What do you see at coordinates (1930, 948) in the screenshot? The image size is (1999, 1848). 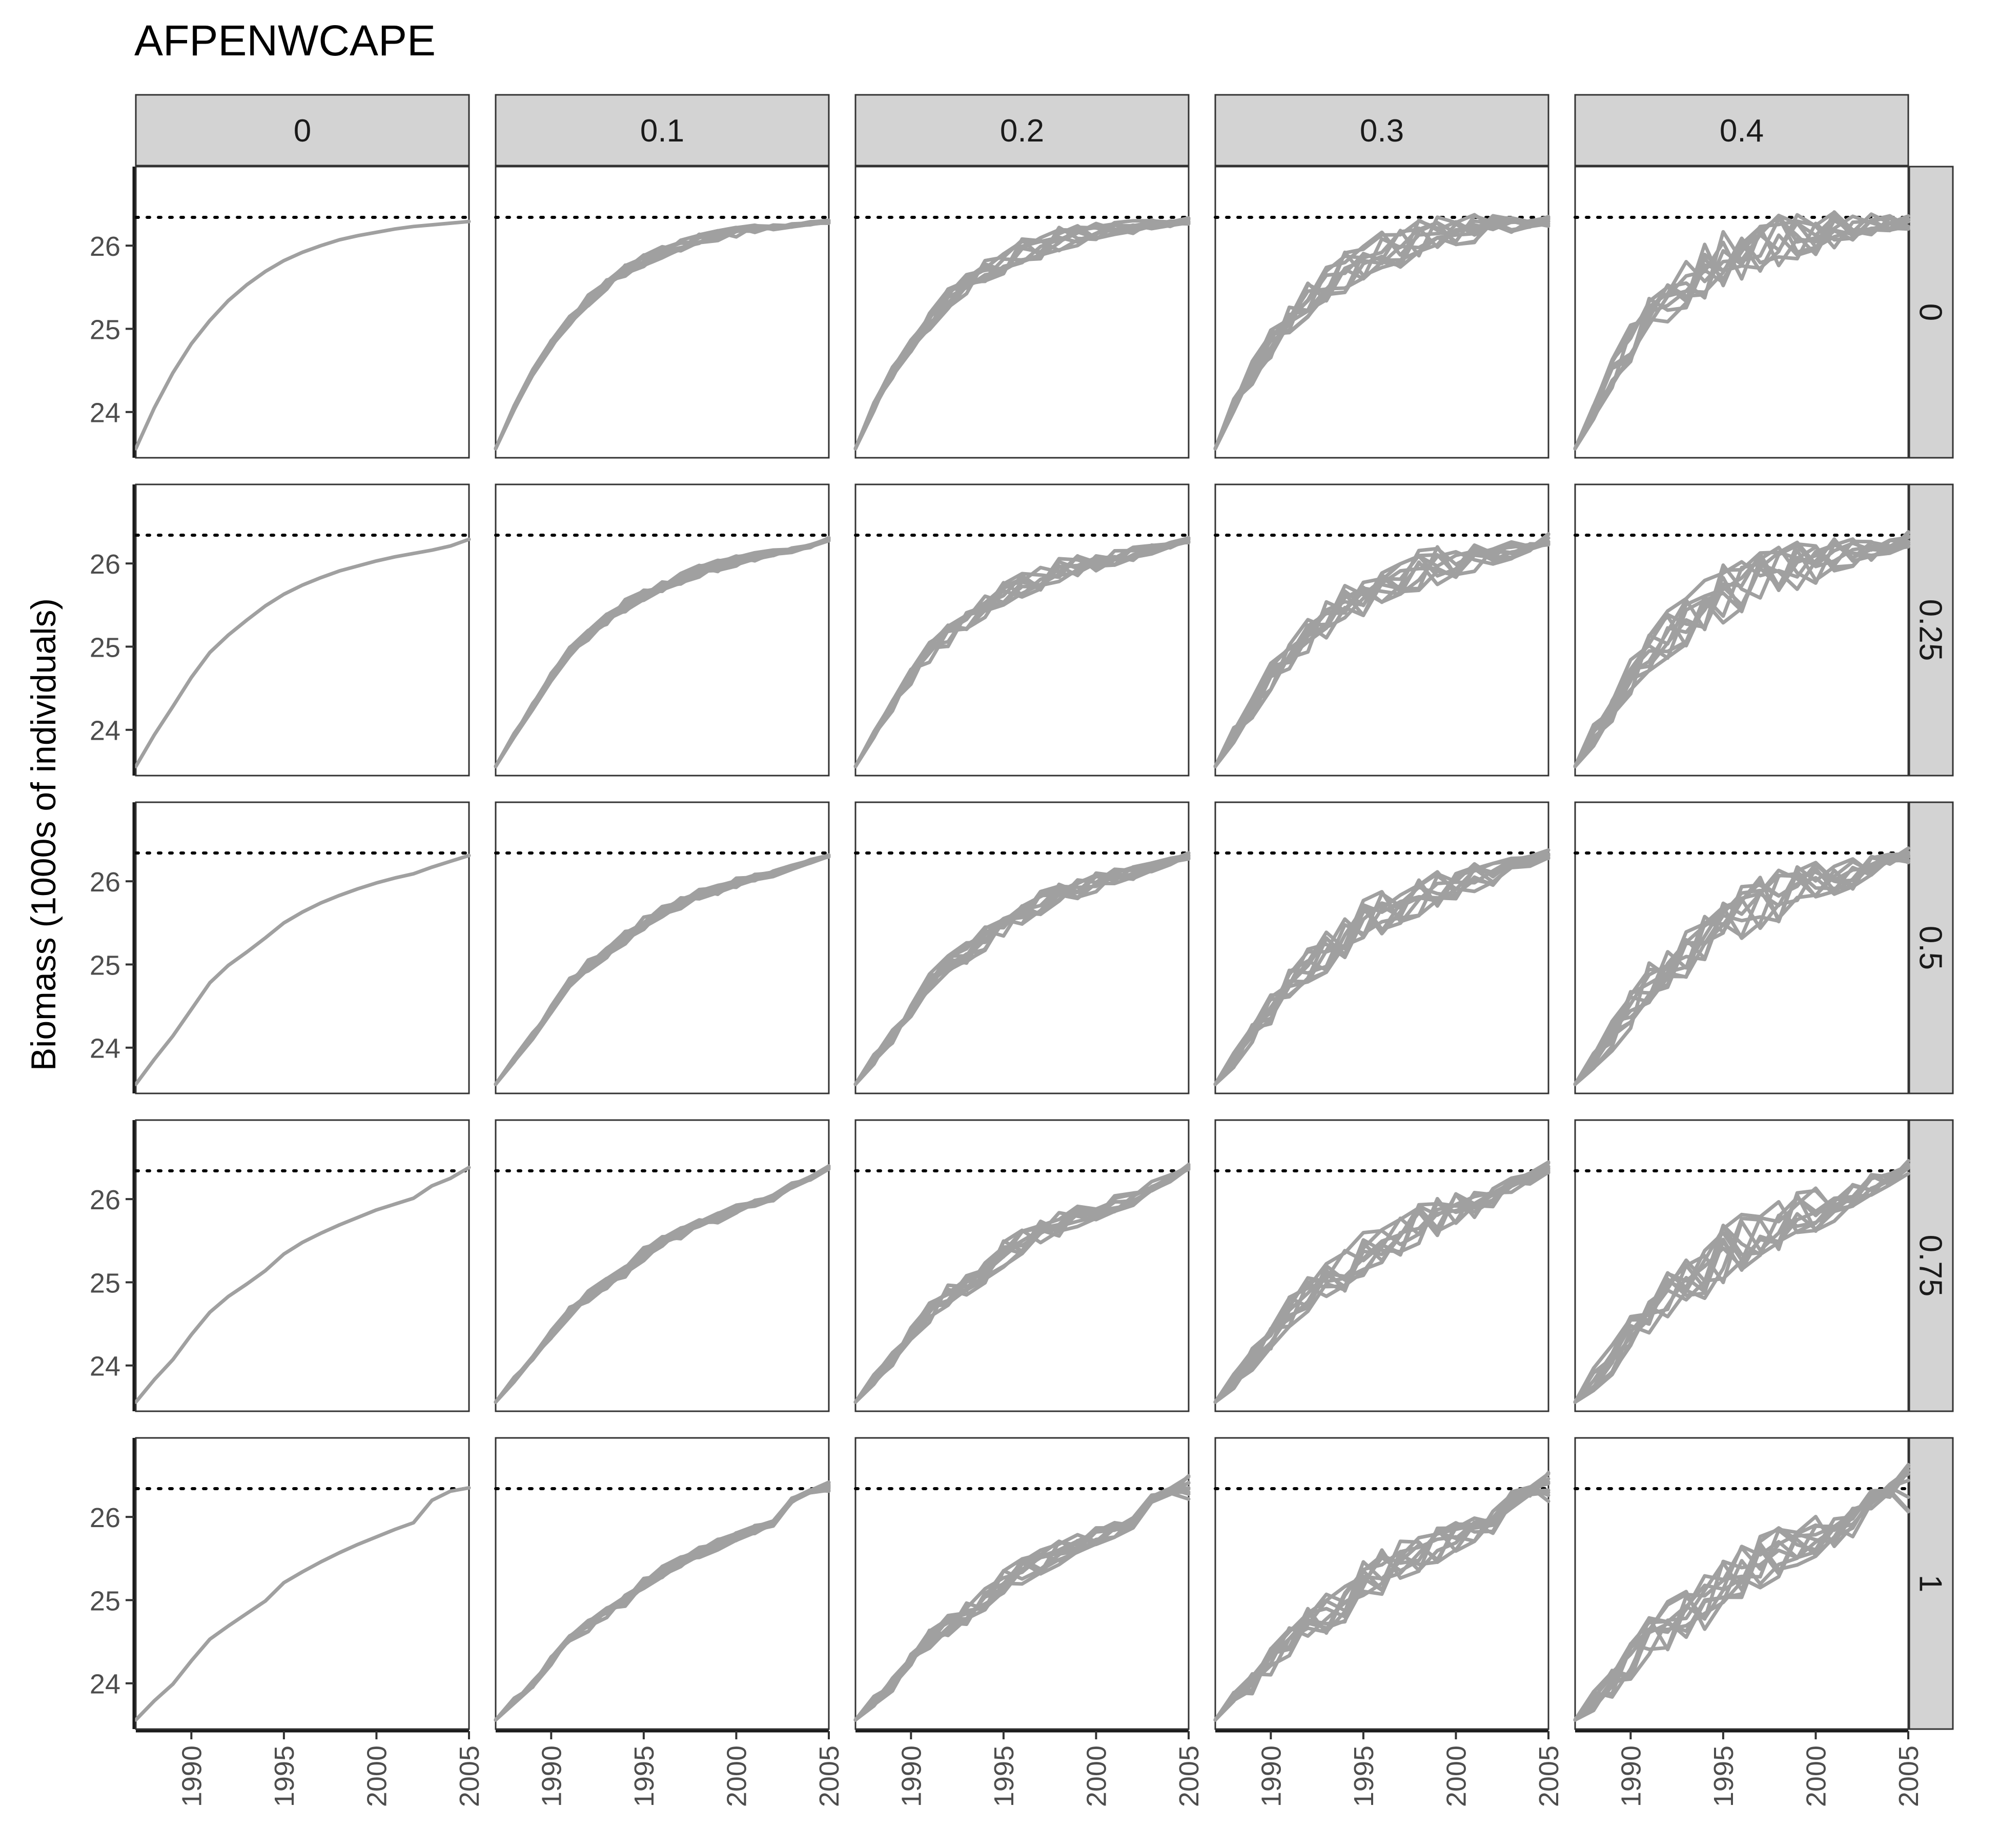 I see `row-strip-label: 0.5` at bounding box center [1930, 948].